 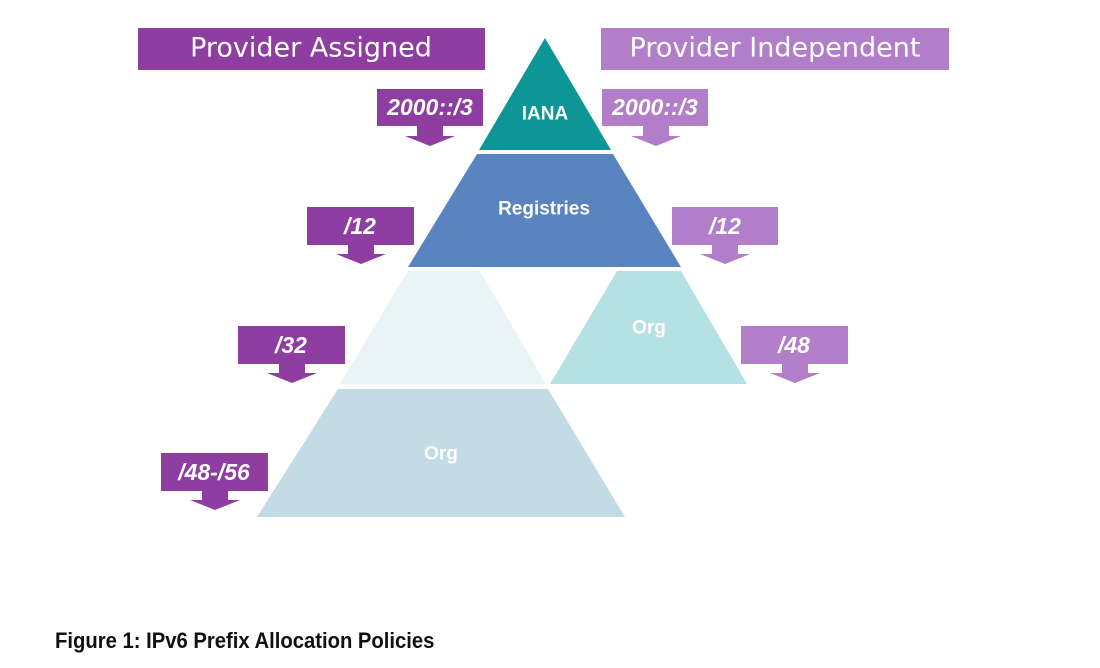 I want to click on pa-org-prefix: /48-/56, so click(x=214, y=481).